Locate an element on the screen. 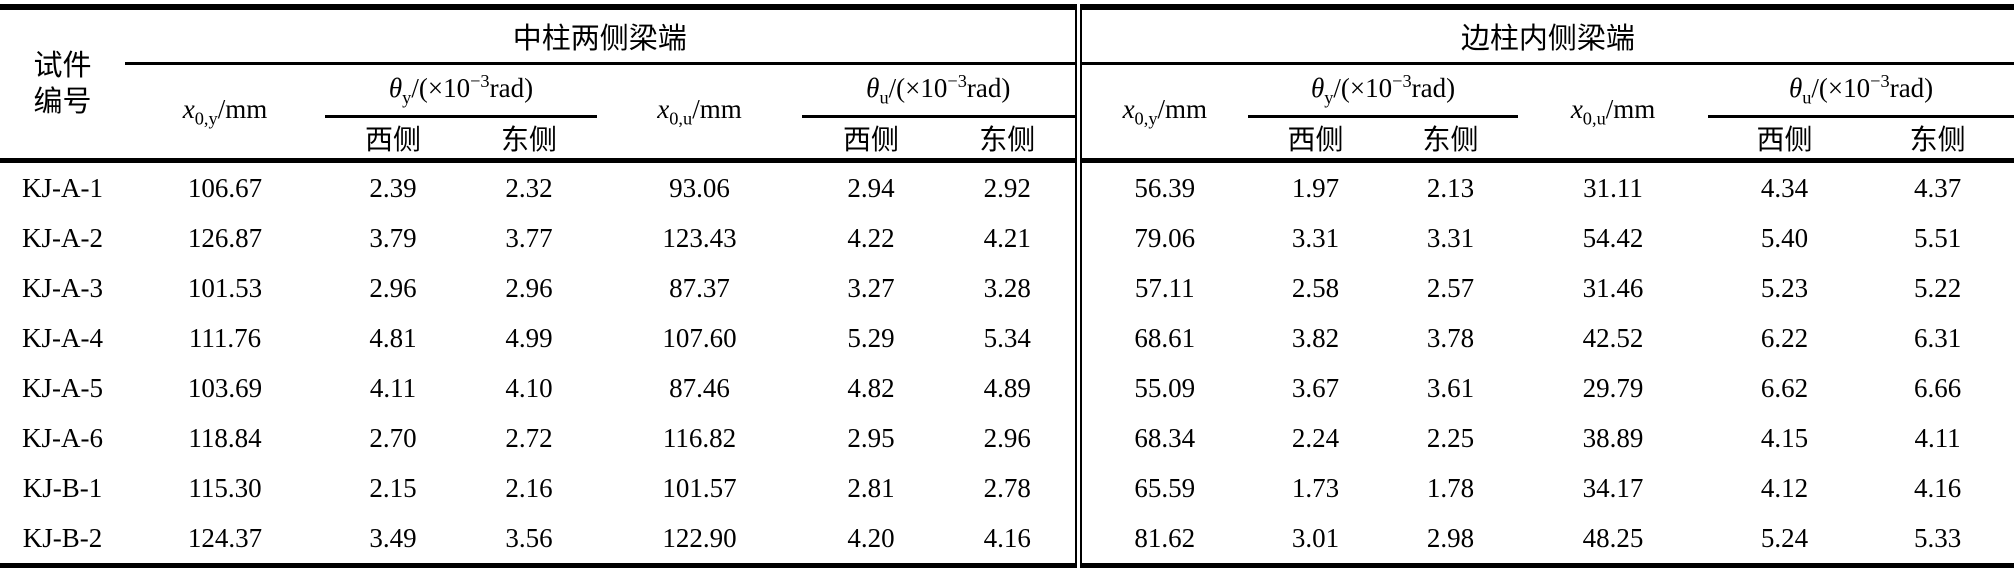 Image resolution: width=2014 pixels, height=572 pixels. value-cell: 3.61 is located at coordinates (1450, 387).